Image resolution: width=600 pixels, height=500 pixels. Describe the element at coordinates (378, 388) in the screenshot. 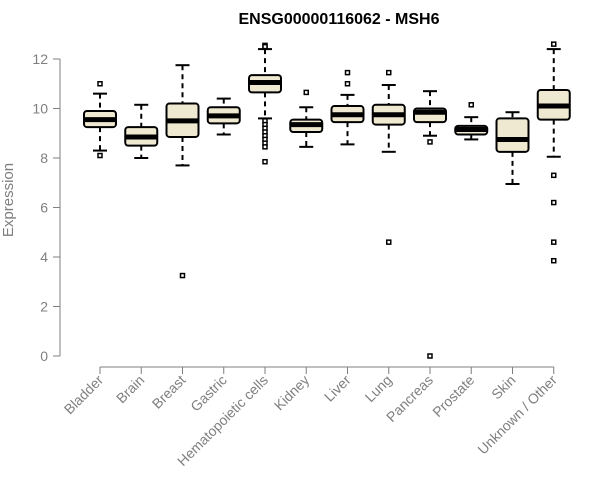

I see `x-tick-label: Lung` at that location.